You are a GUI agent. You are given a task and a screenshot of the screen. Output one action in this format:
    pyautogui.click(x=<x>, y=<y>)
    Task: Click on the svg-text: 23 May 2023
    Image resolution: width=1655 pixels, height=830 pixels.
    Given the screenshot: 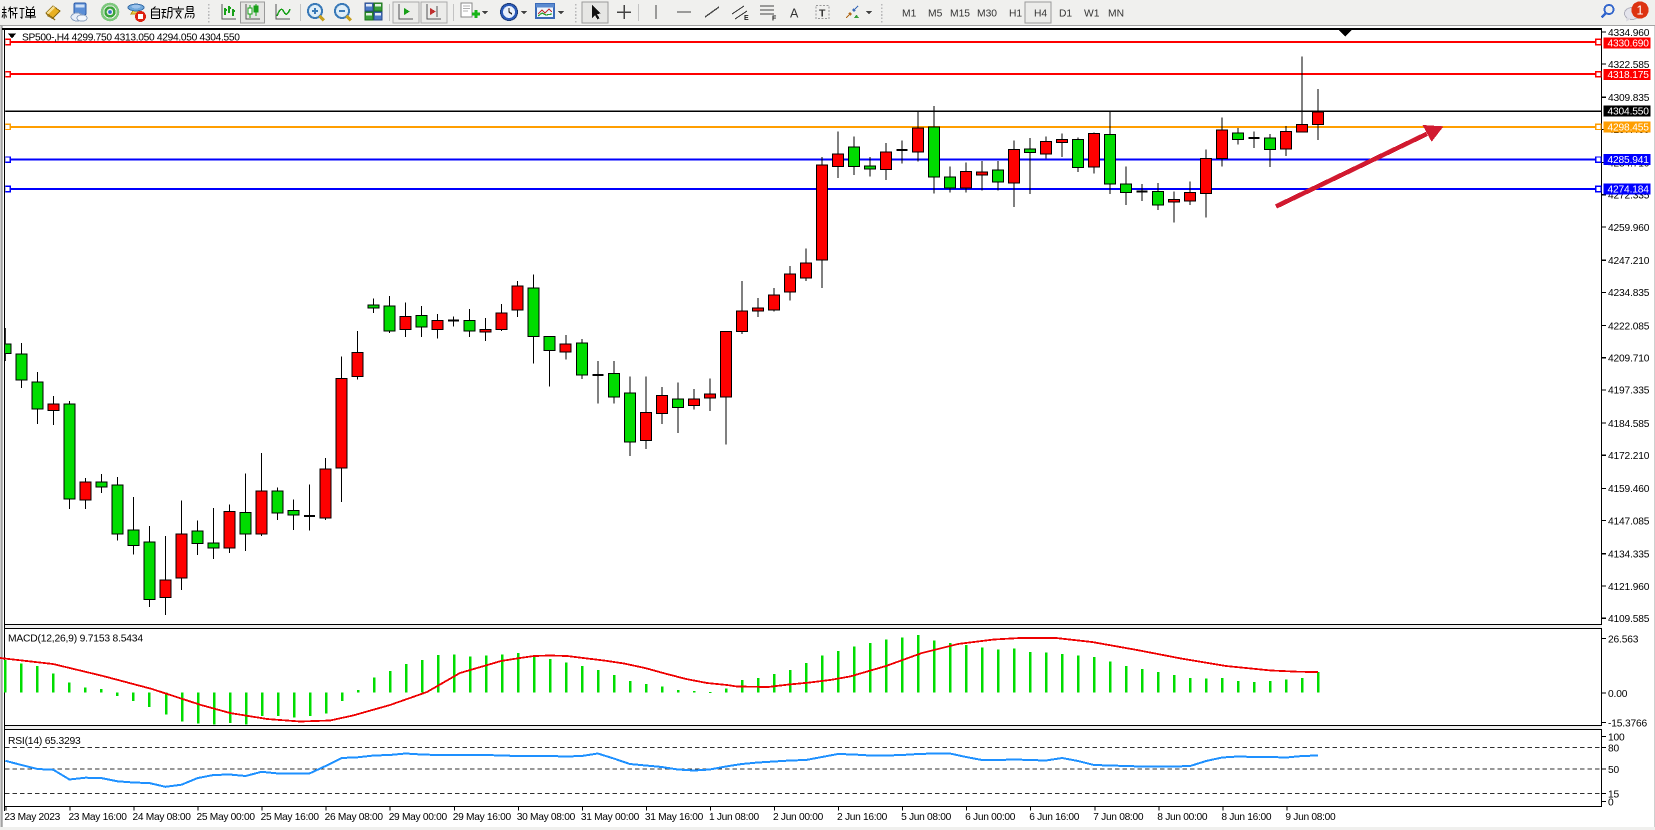 What is the action you would take?
    pyautogui.click(x=32, y=817)
    